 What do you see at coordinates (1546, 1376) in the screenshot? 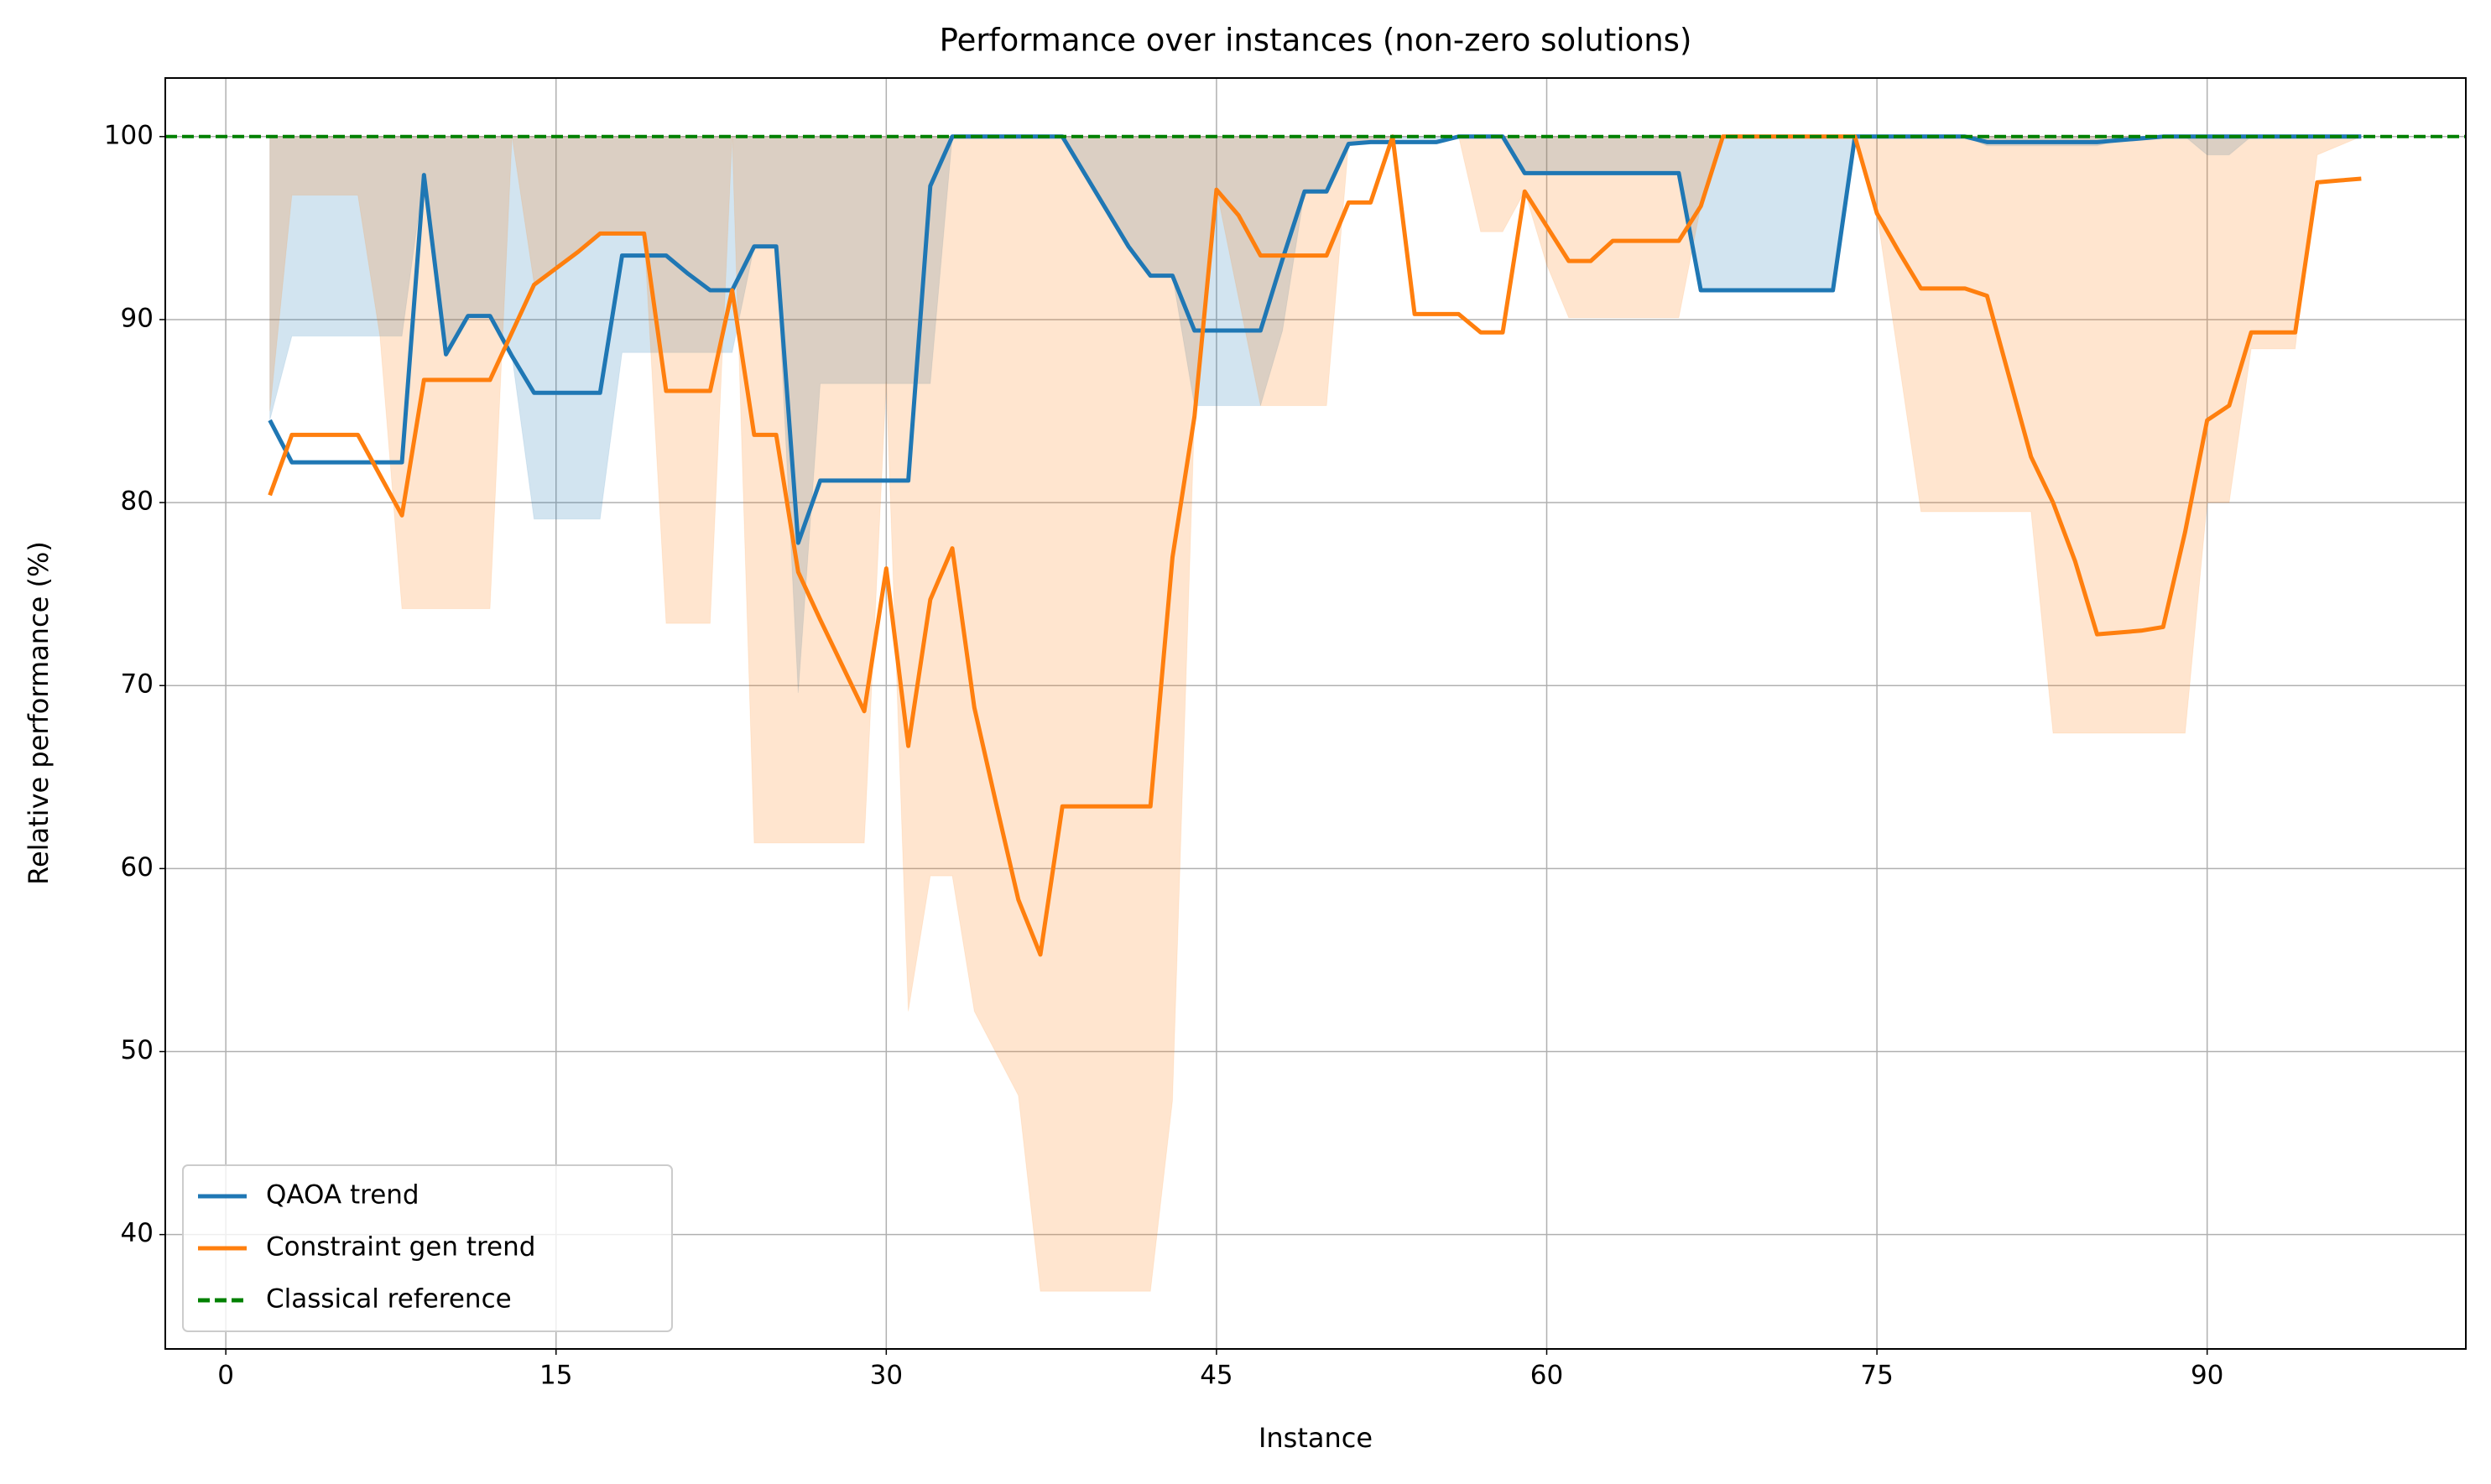
I see `x-tick-label: 60` at bounding box center [1546, 1376].